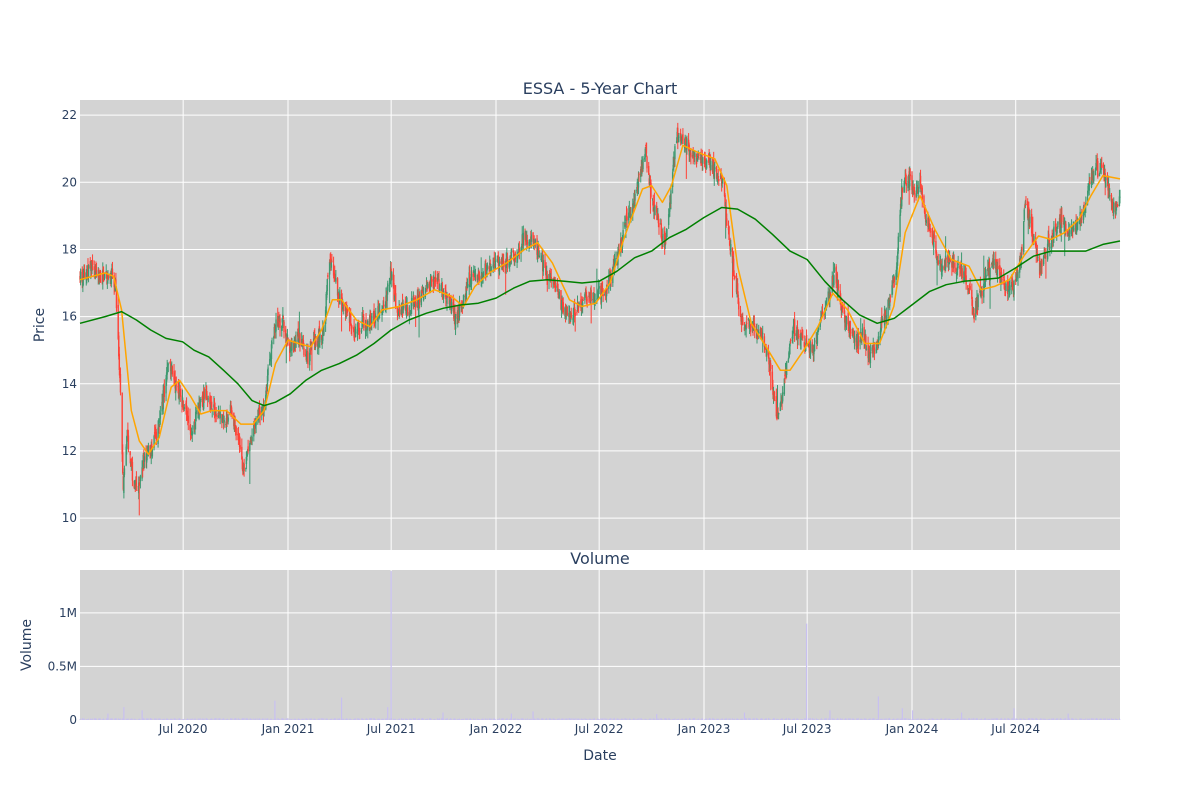  I want to click on date-x-tick-label: Jan 2022, so click(496, 729).